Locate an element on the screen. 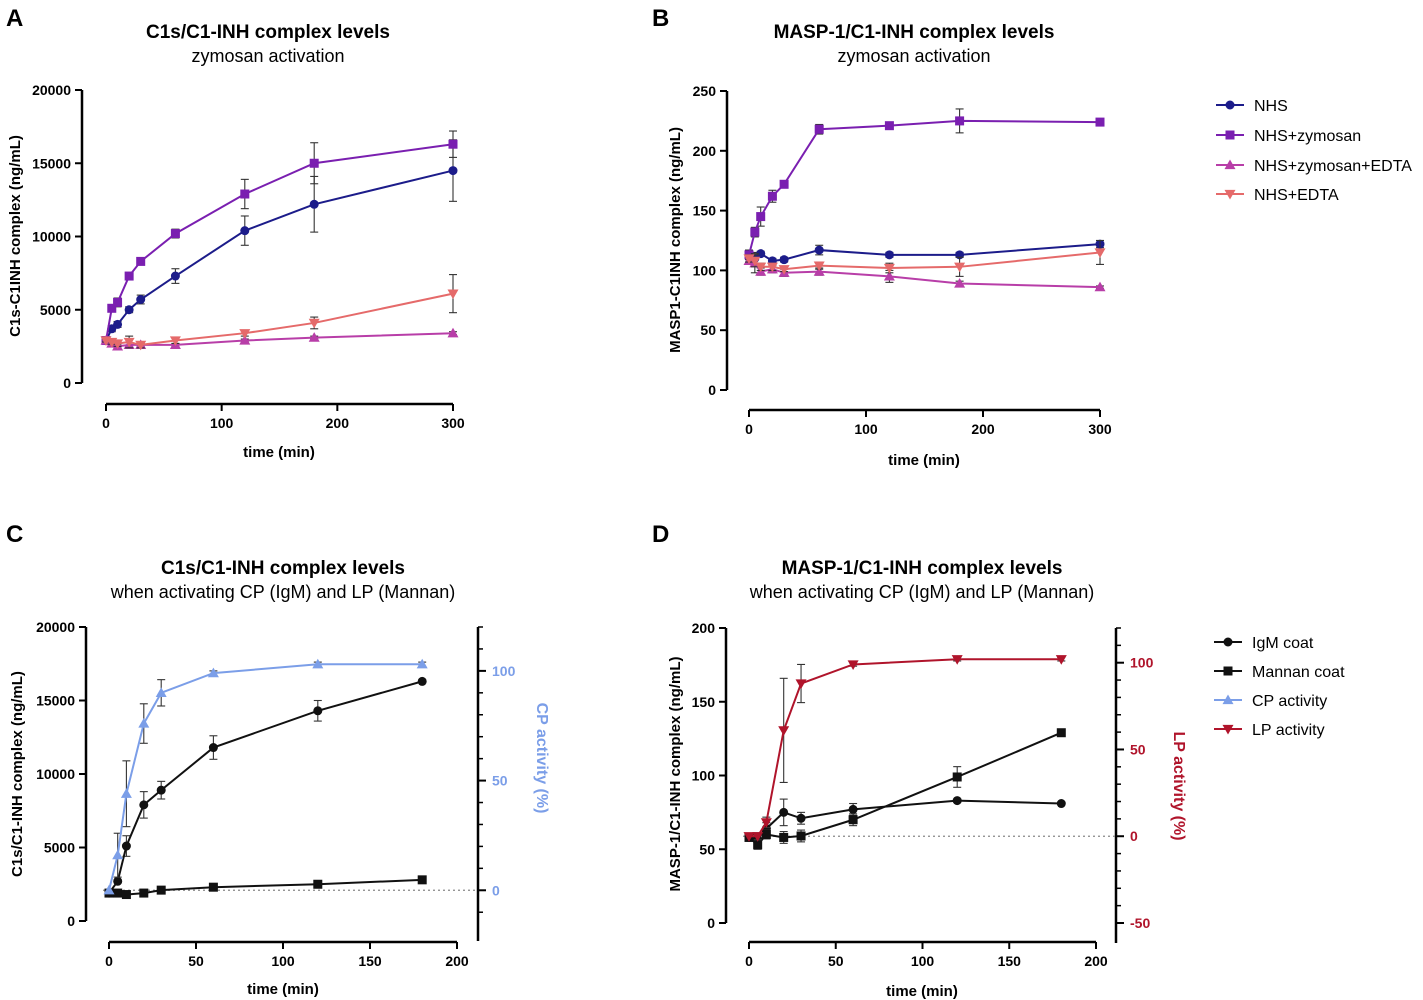  panel-a-point-nhs-zymosan-edta is located at coordinates (314, 337).